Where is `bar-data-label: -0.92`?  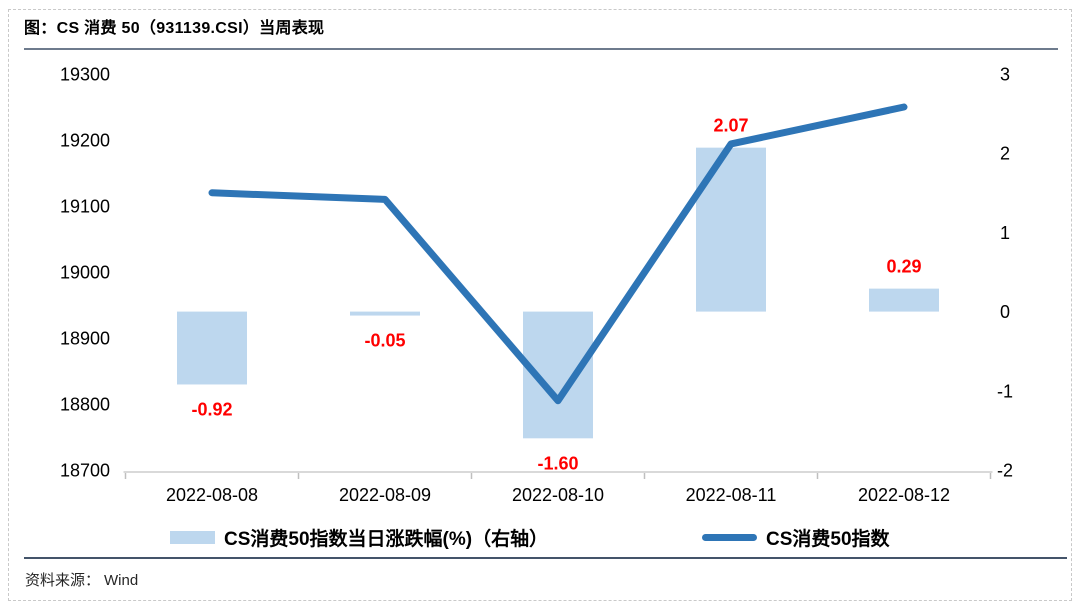 bar-data-label: -0.92 is located at coordinates (211, 409).